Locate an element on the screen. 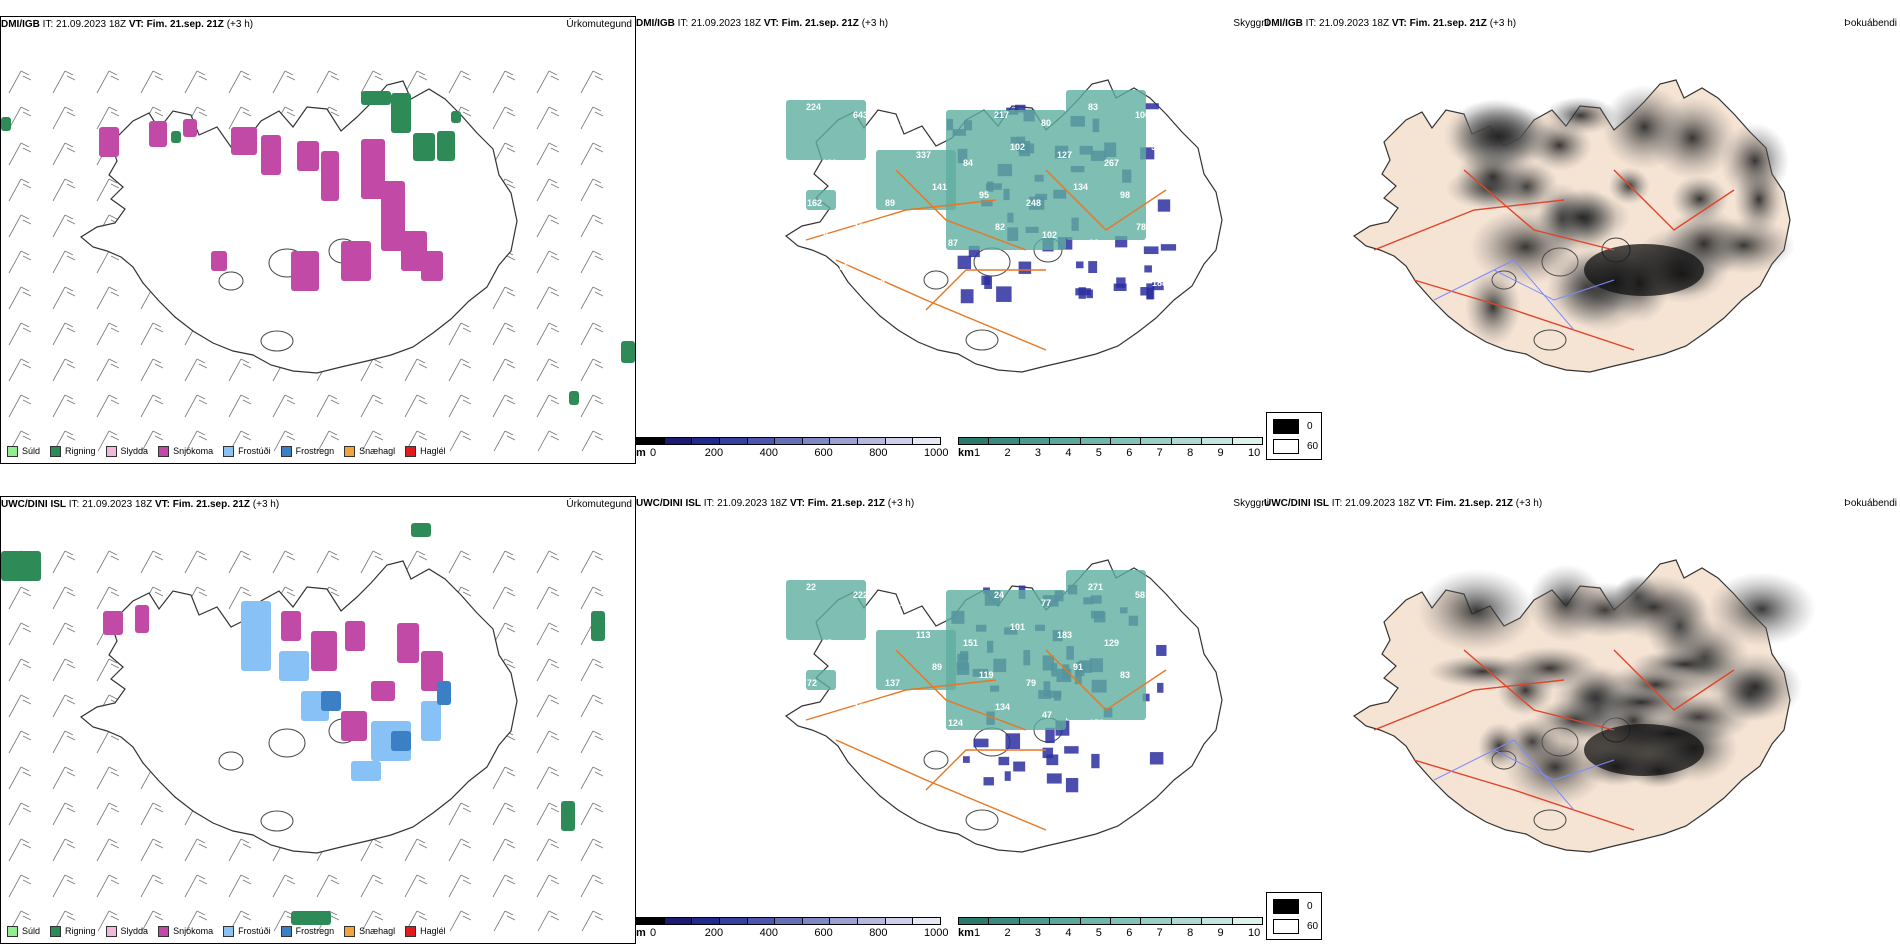 Image resolution: width=1900 pixels, height=950 pixels. legend-label: Slydda is located at coordinates (134, 931).